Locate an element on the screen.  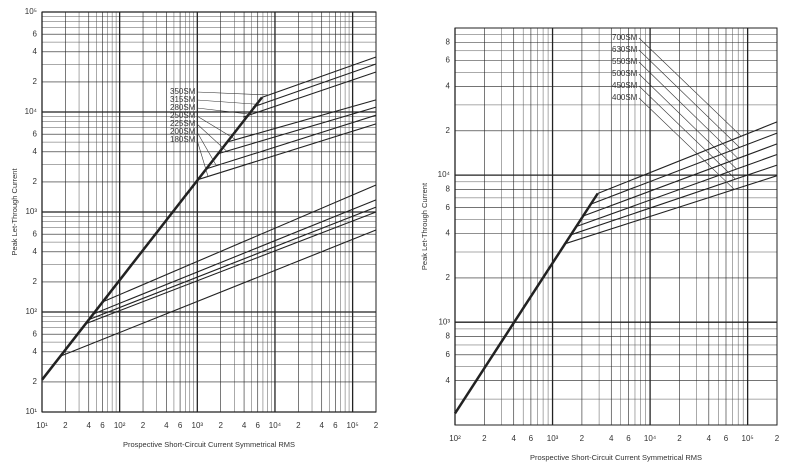
x-tick-label: 10¹ is located at coordinates (42, 425).